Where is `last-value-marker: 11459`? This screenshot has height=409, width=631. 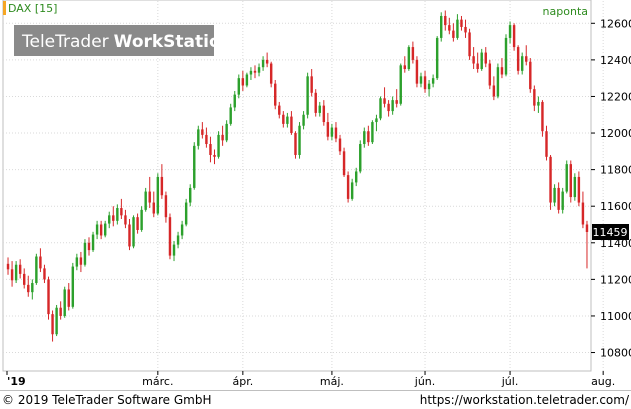 last-value-marker: 11459 is located at coordinates (610, 231).